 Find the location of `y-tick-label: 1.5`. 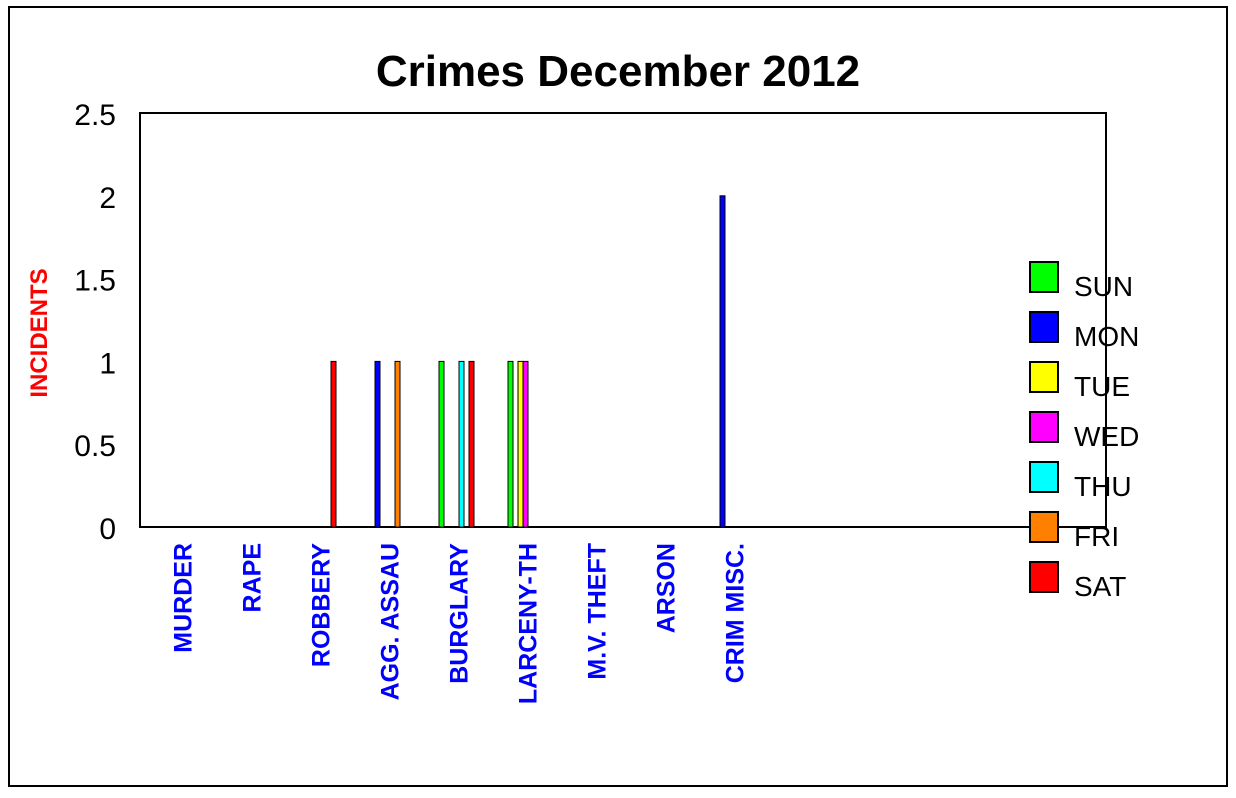

y-tick-label: 1.5 is located at coordinates (95, 281).